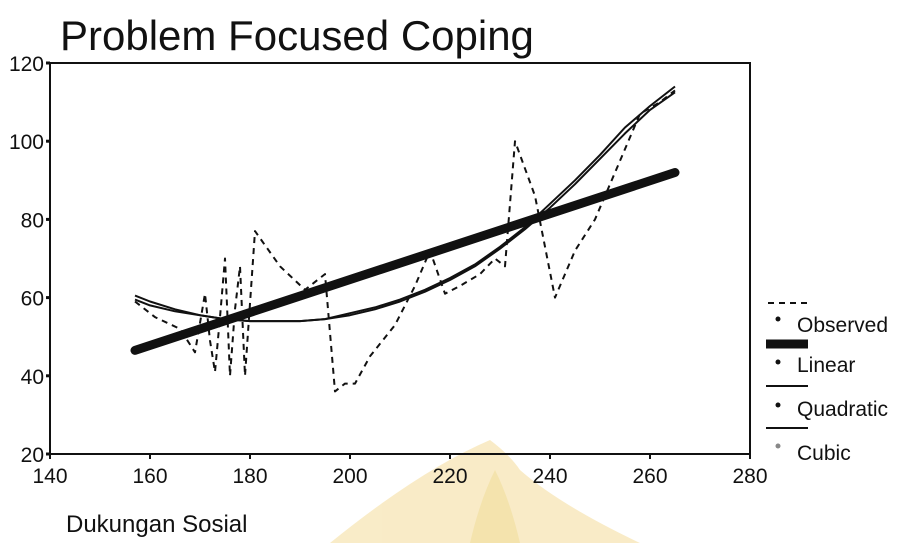 The width and height of the screenshot is (912, 543). I want to click on x-tick-label: 280, so click(749, 476).